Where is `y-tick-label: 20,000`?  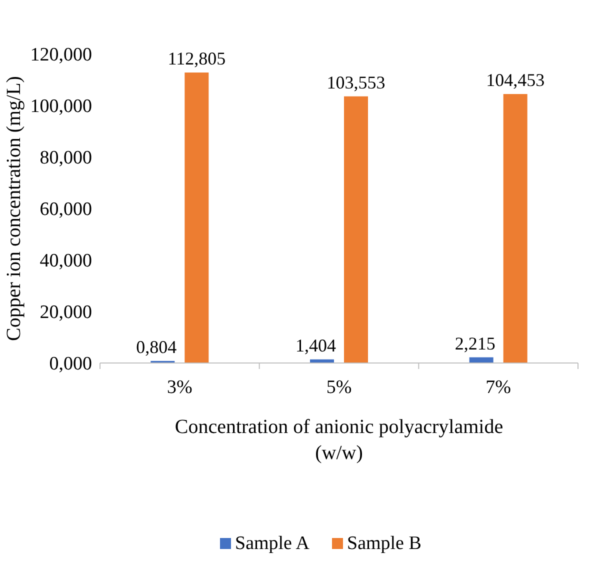 y-tick-label: 20,000 is located at coordinates (66, 313).